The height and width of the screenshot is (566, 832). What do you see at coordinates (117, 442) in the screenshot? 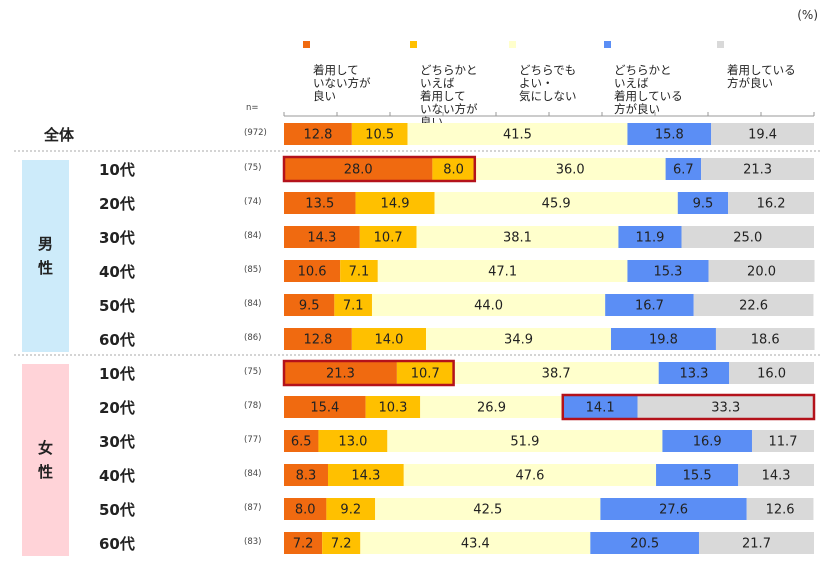
I see `row-label: 30代` at bounding box center [117, 442].